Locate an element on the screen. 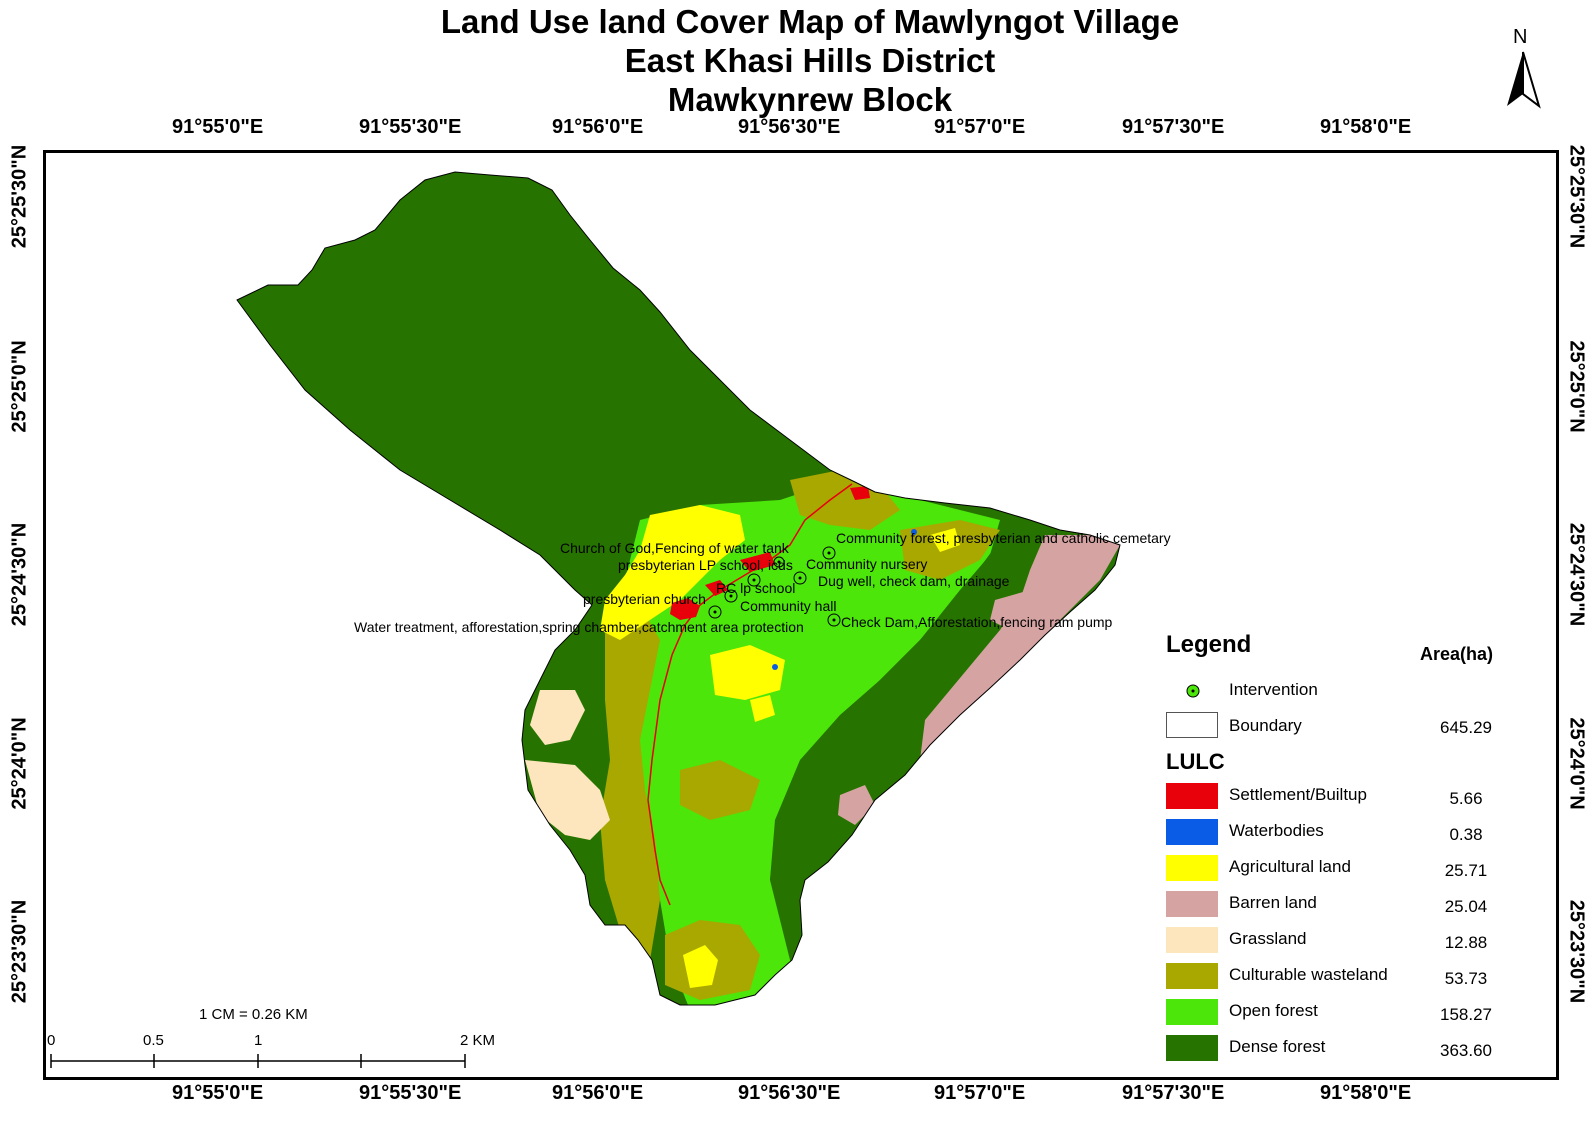  legend-class-label: Barren land is located at coordinates (1273, 902).